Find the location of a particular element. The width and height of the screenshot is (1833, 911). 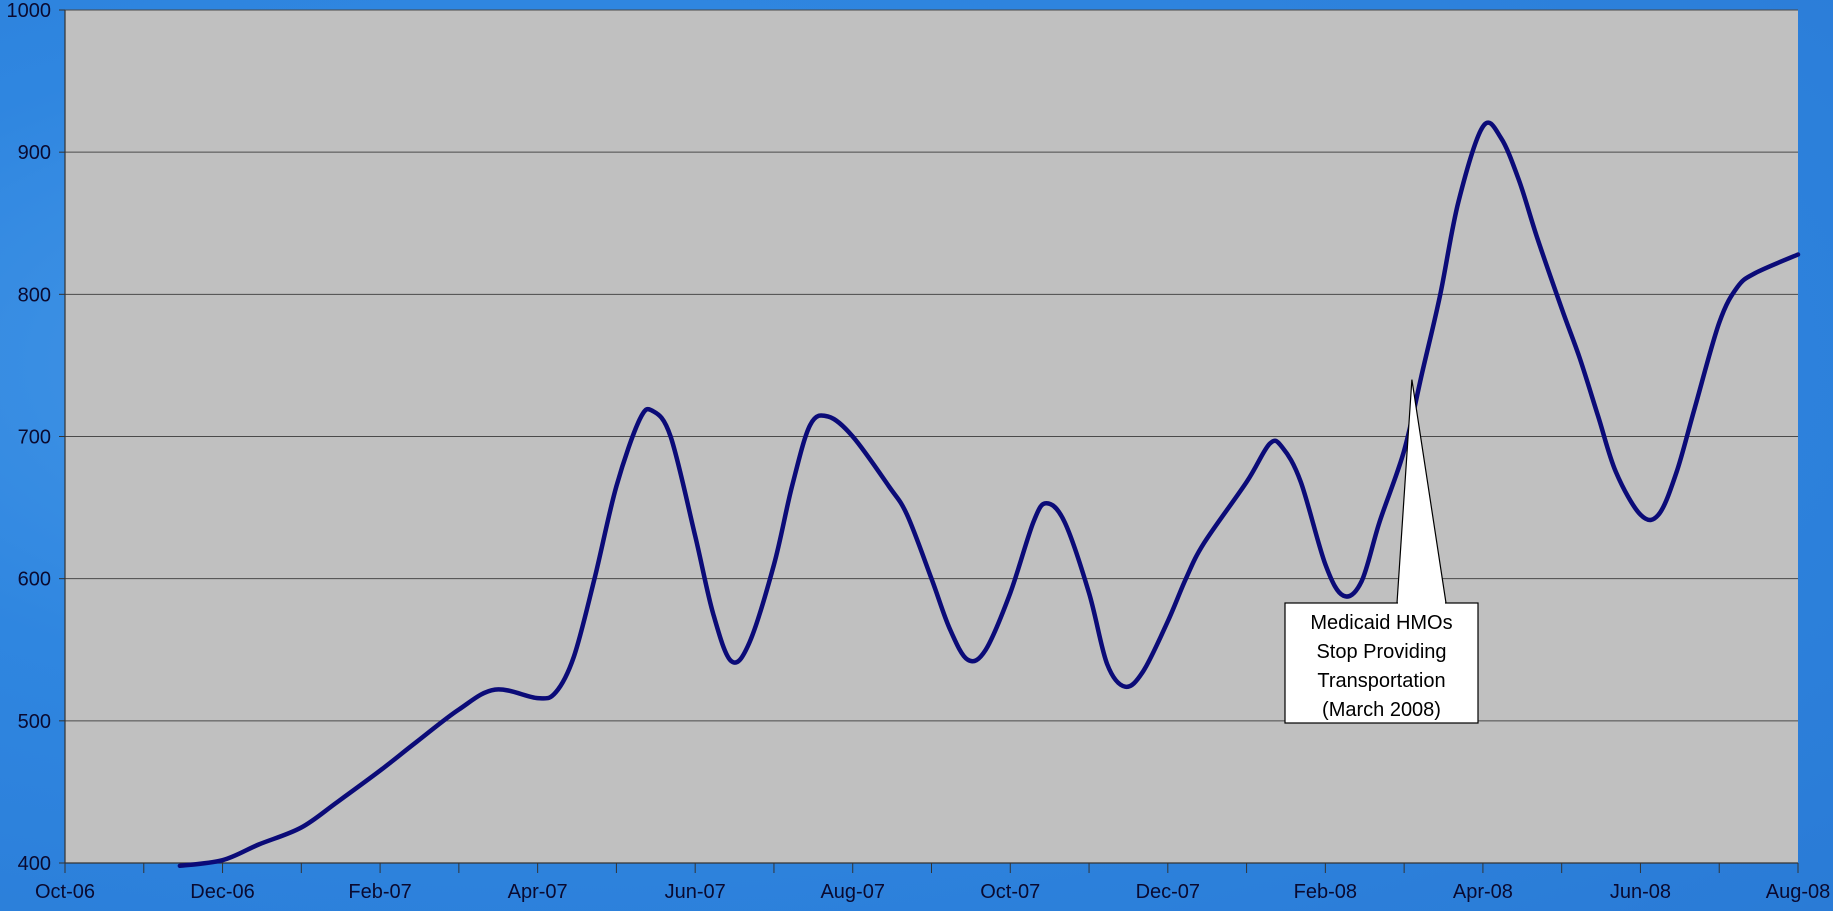

x-tick-label: Apr-07 is located at coordinates (538, 892).